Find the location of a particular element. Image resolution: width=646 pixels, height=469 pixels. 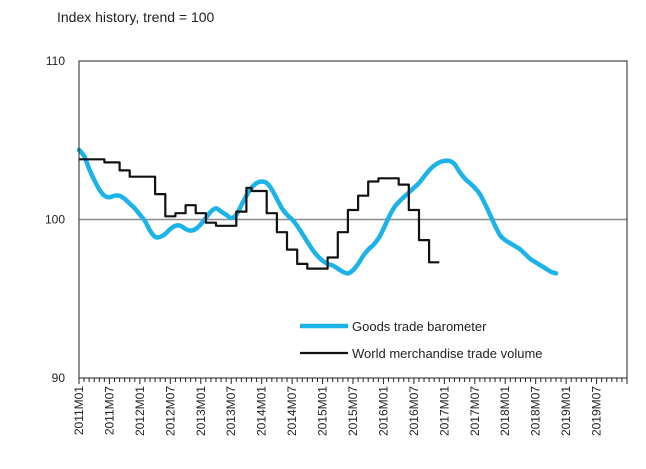

y-tick-label: 90 is located at coordinates (59, 378).